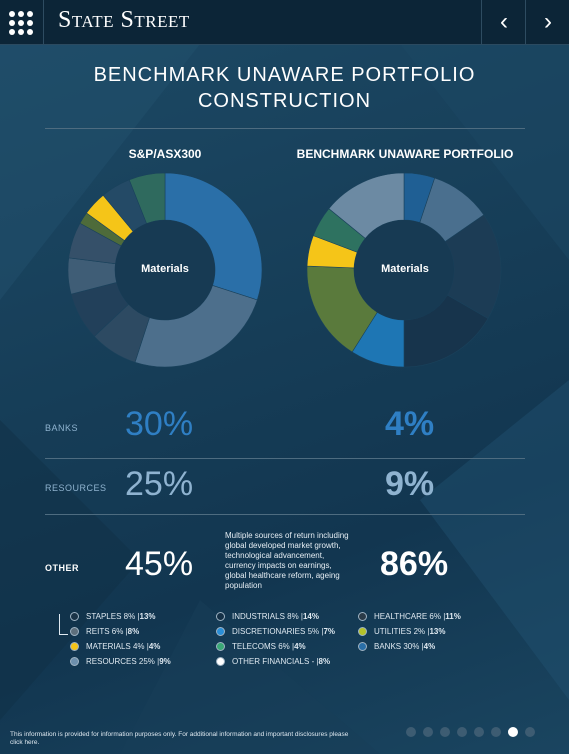 The image size is (569, 754). I want to click on legend-text: DISCRETIONARIES 5% |, so click(278, 631).